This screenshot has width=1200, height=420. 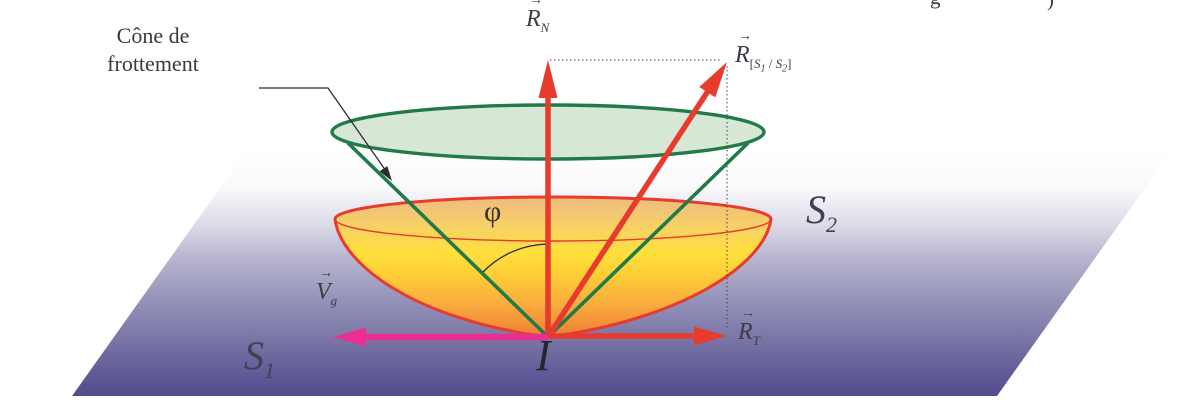 What do you see at coordinates (763, 52) in the screenshot?
I see `rs1s2-label: → R[S1 / S2]` at bounding box center [763, 52].